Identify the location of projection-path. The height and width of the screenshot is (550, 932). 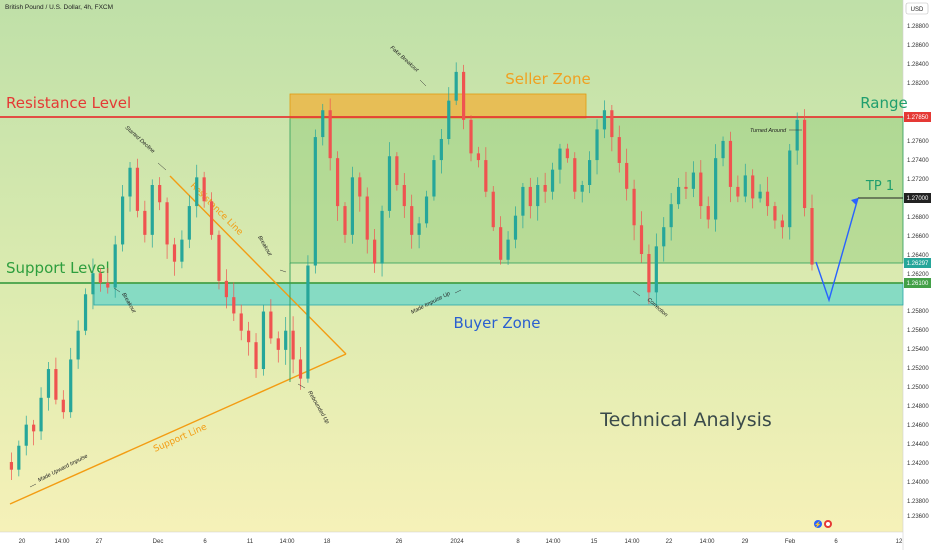
(837, 250).